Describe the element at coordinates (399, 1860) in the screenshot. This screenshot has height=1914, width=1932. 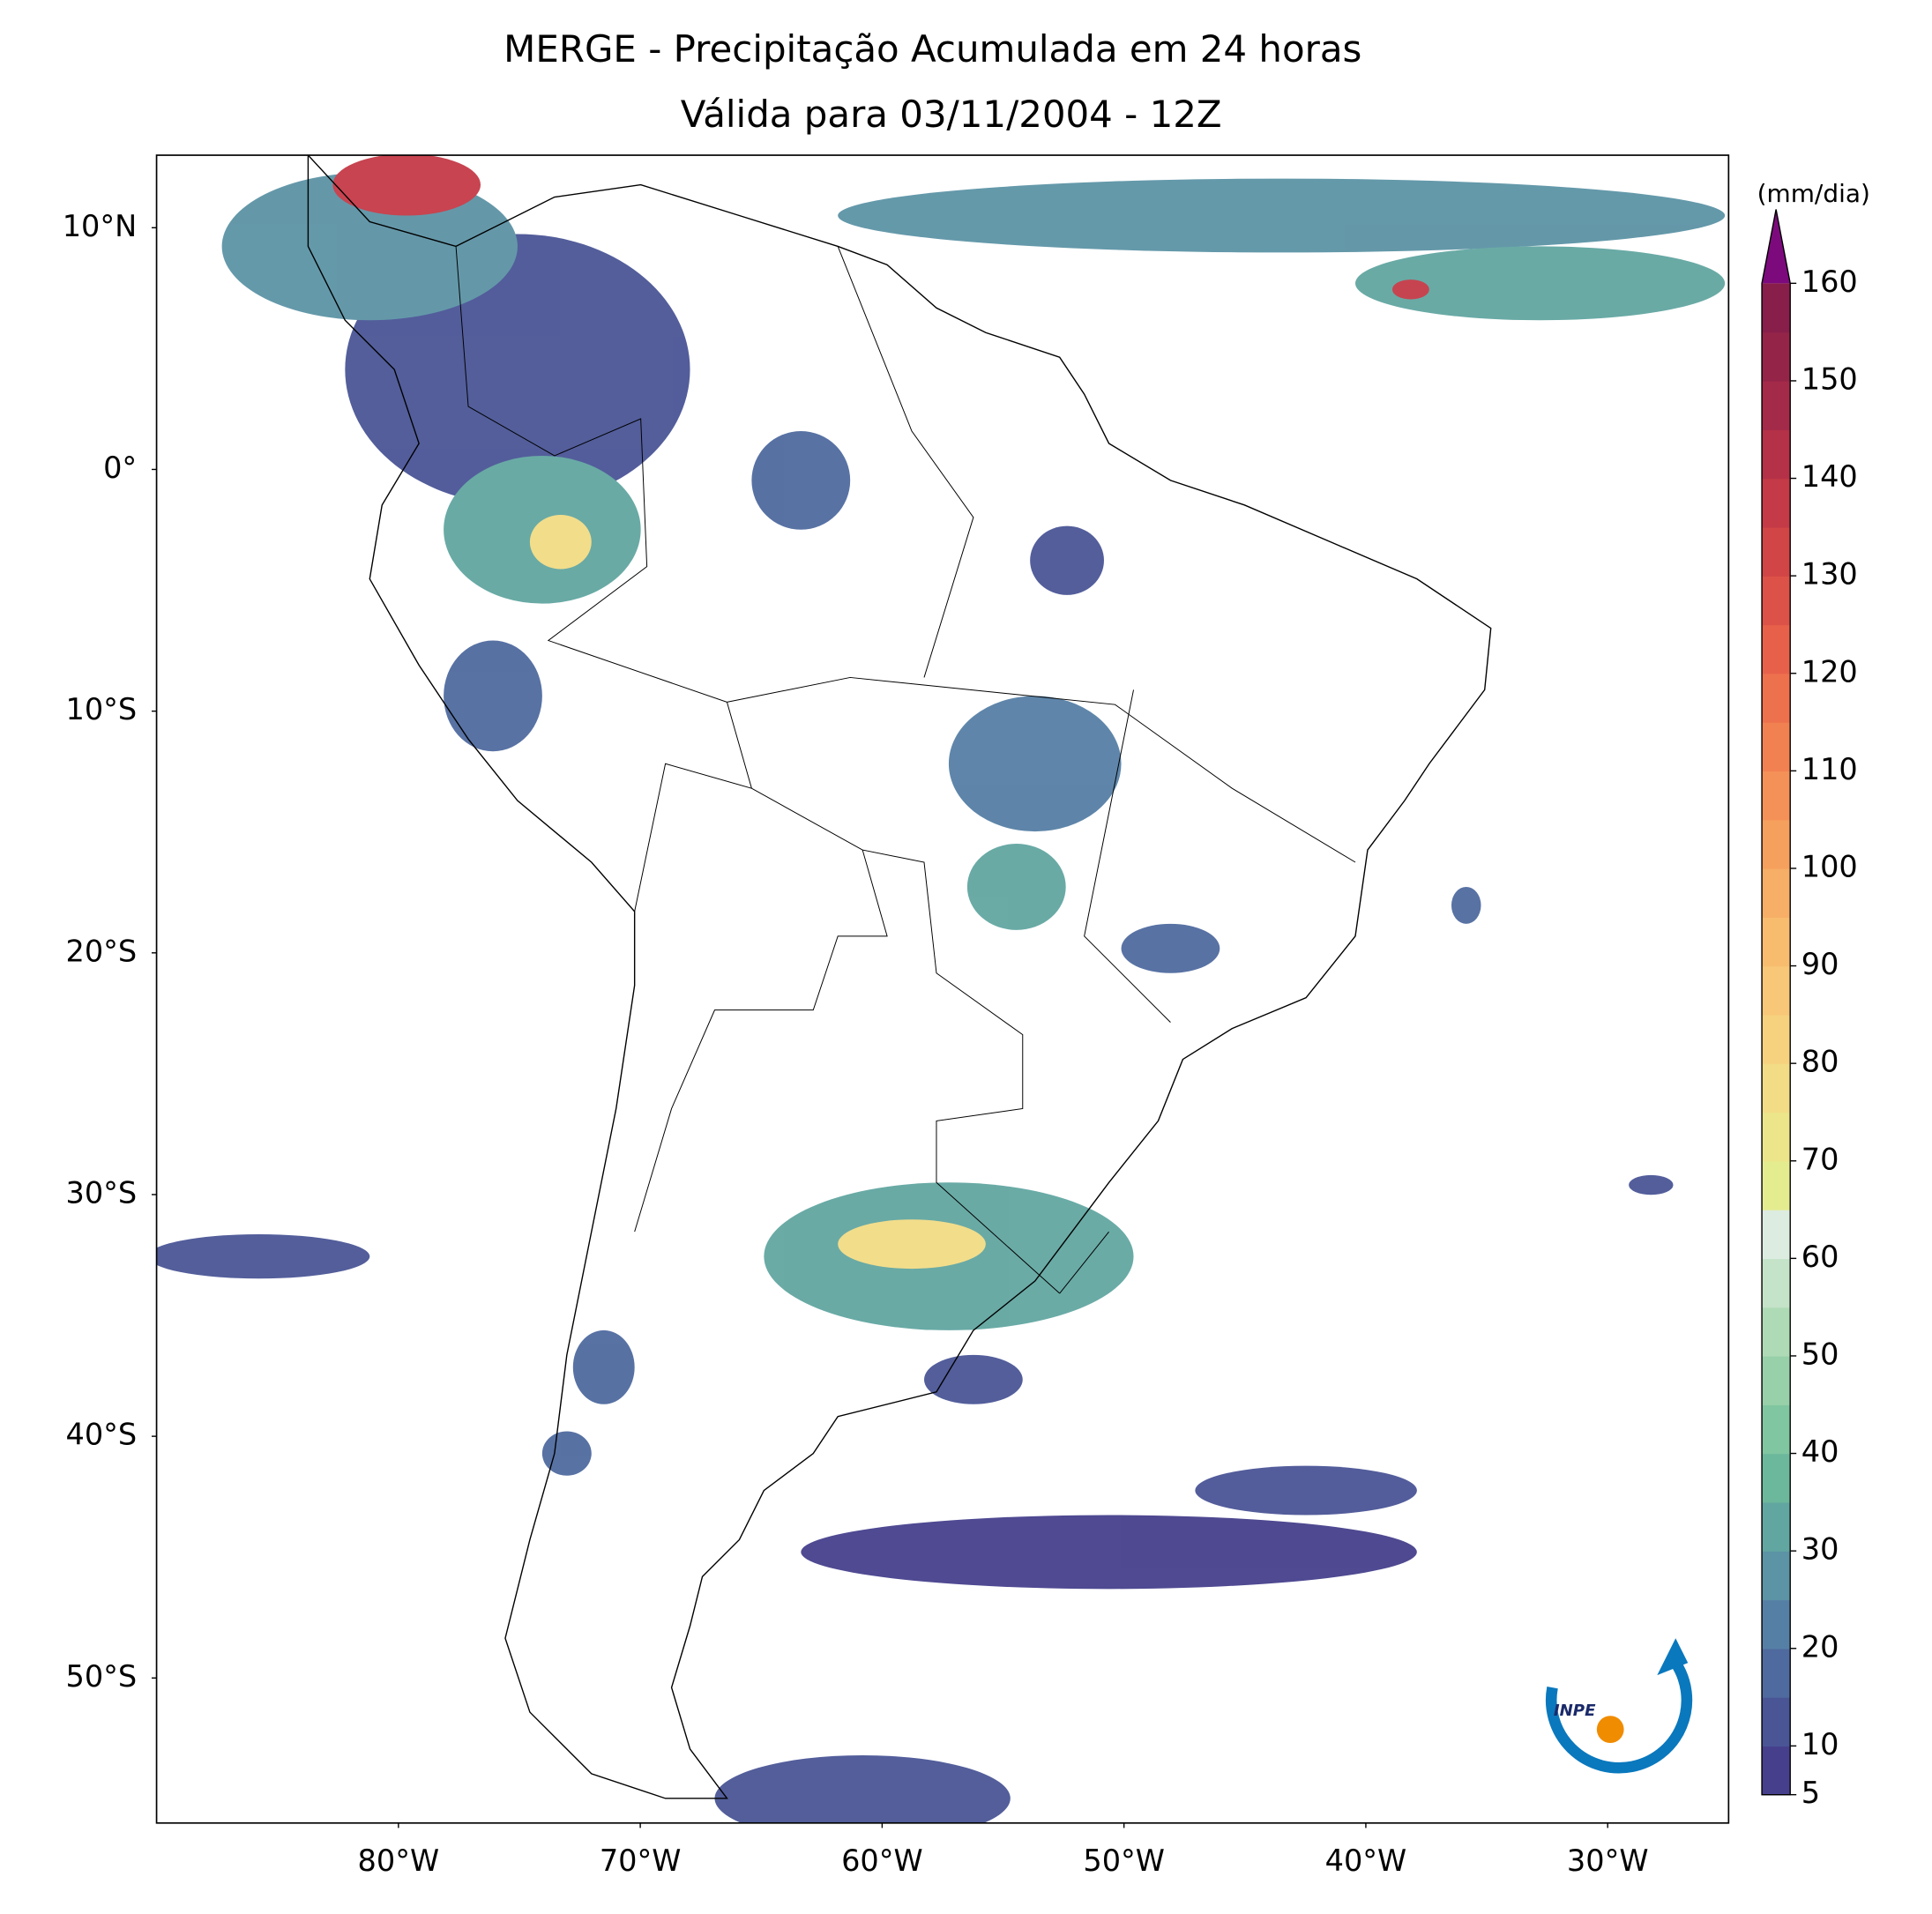
I see `x-tick-label: 80°W` at that location.